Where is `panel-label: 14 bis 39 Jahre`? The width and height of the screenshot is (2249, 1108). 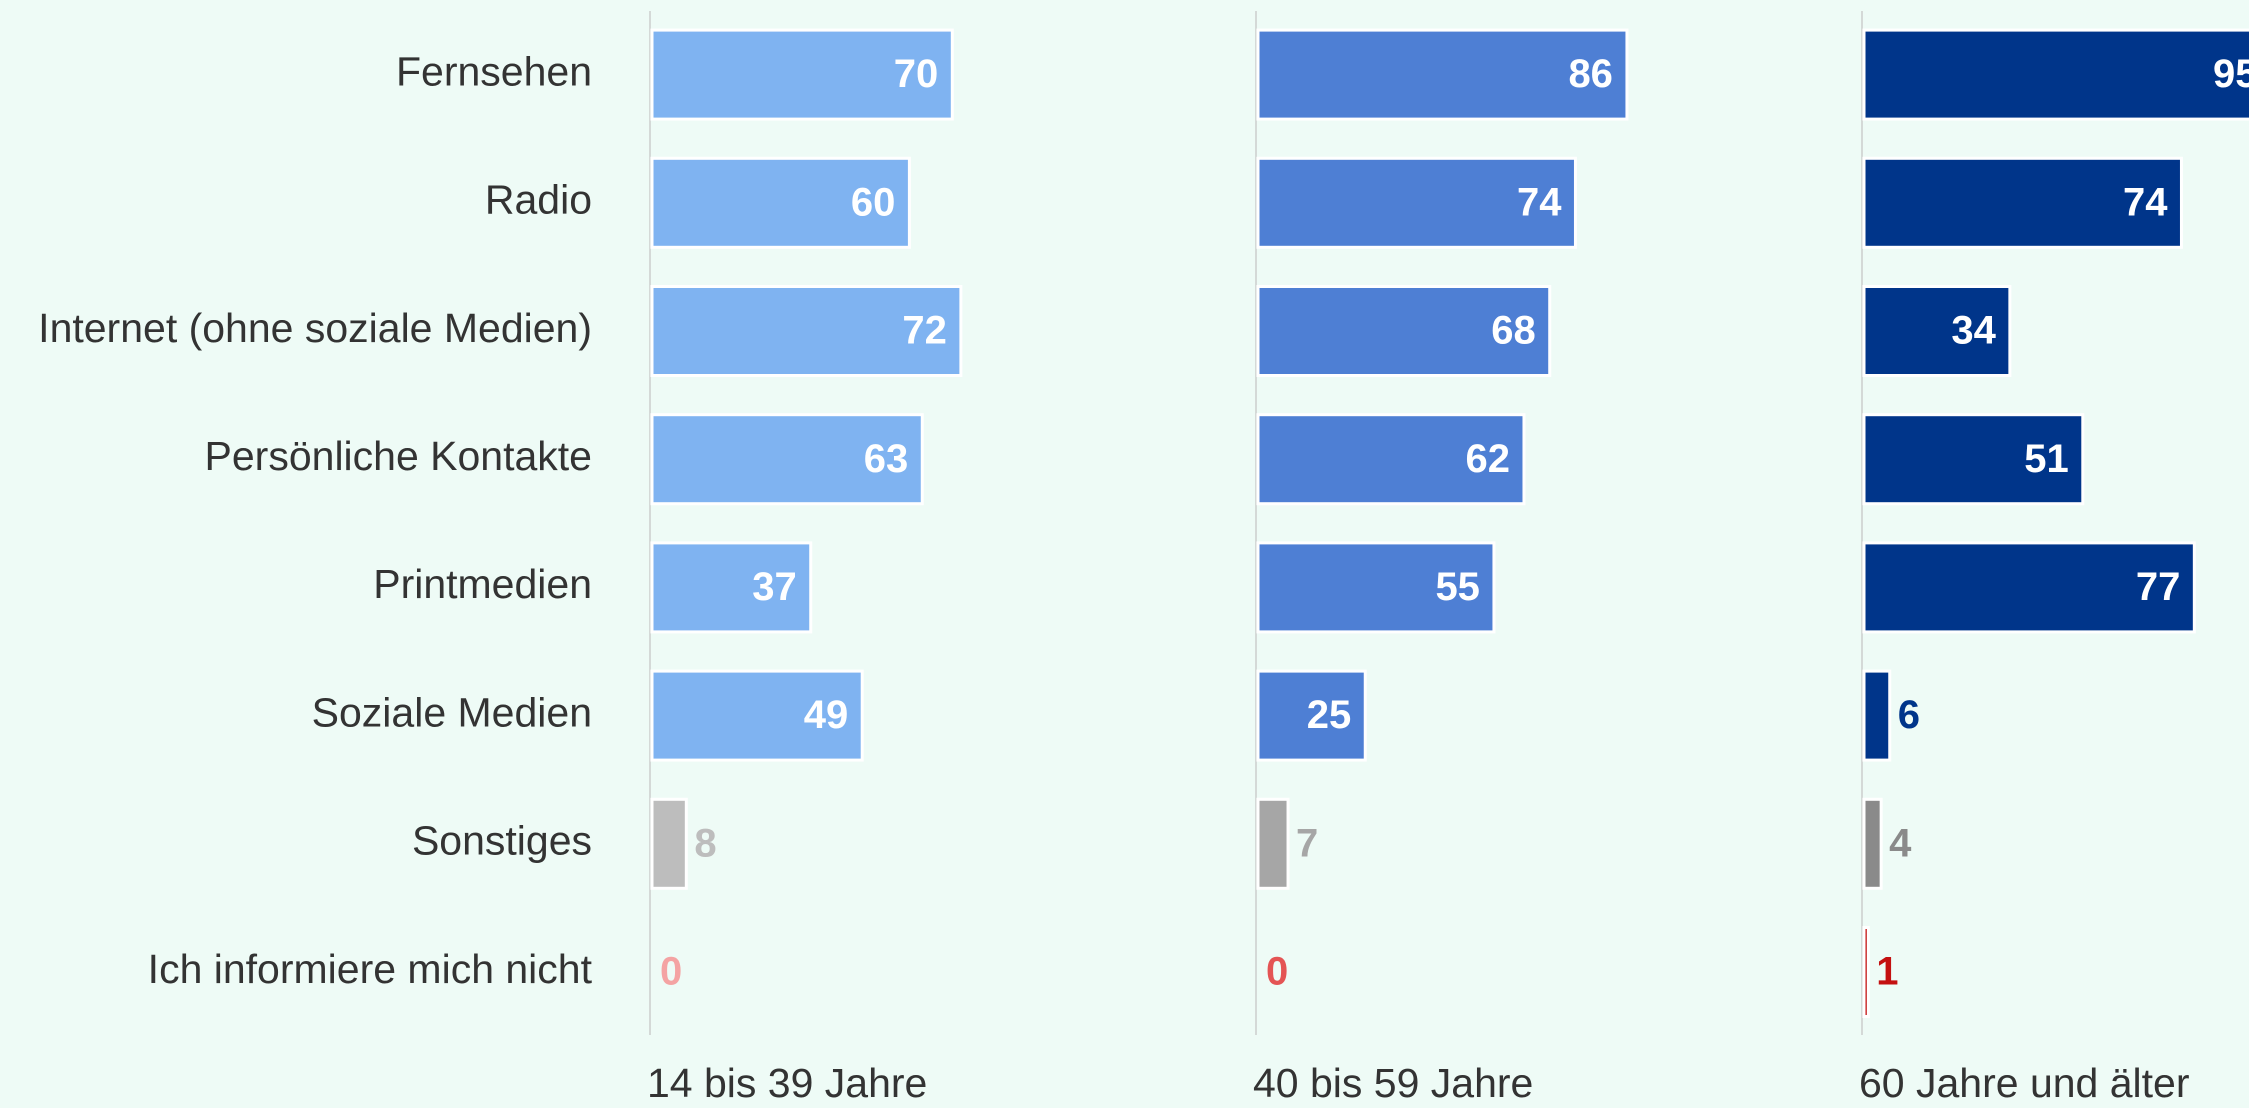
panel-label: 14 bis 39 Jahre is located at coordinates (787, 1083).